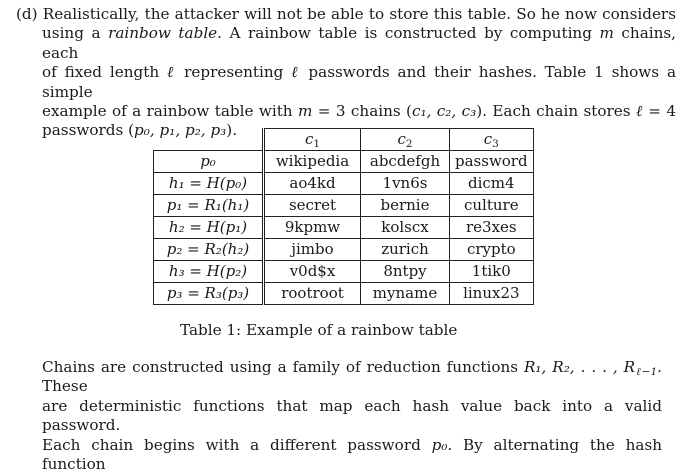 The image size is (689, 474). Describe the element at coordinates (659, 111) in the screenshot. I see `intro-text-4d: = 4` at that location.